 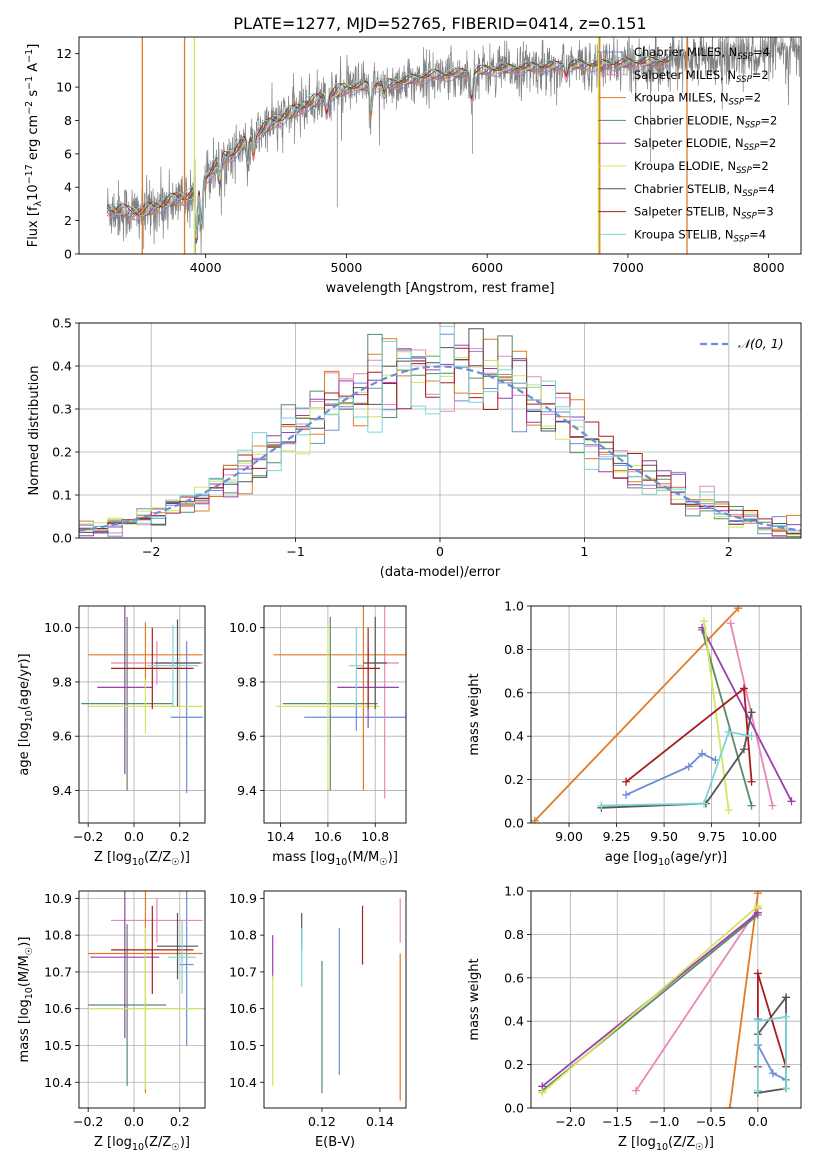 What do you see at coordinates (704, 213) in the screenshot?
I see `spectrum-legend-label: Salpeter STELIB, NSSP=3` at bounding box center [704, 213].